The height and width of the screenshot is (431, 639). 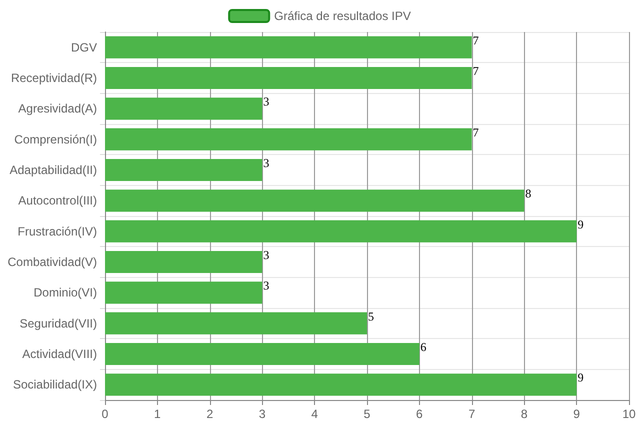 I want to click on y-tick-label: Autocontrol(III), so click(x=57, y=201).